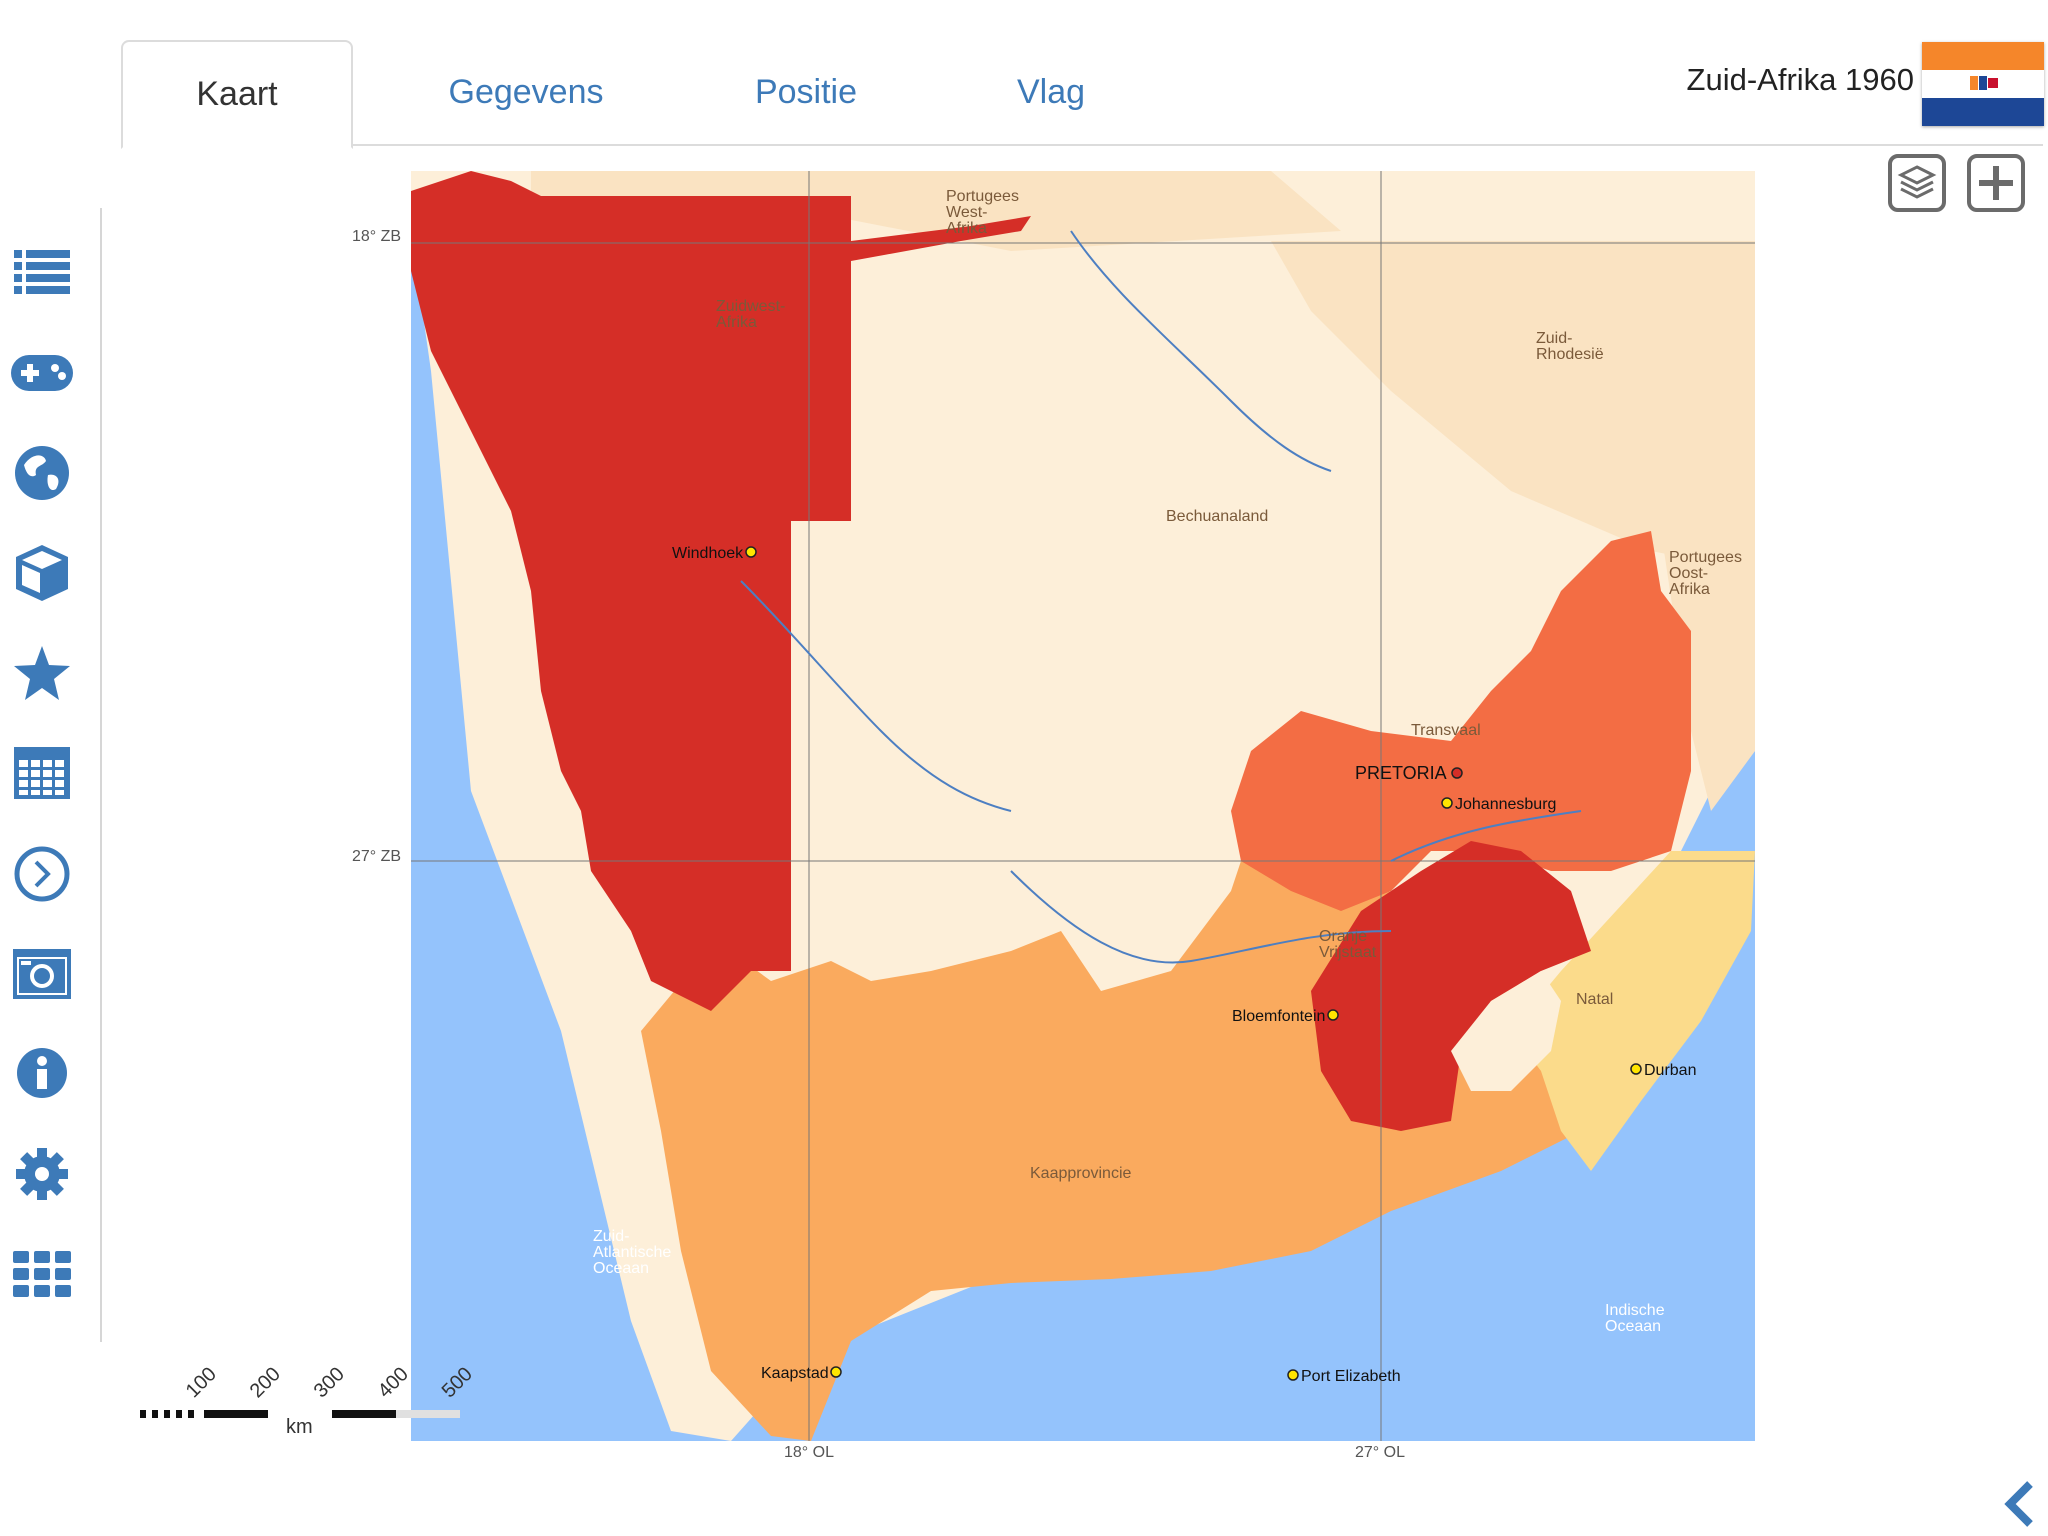 Image resolution: width=2048 pixels, height=1536 pixels. I want to click on flag-graphic, so click(1983, 84).